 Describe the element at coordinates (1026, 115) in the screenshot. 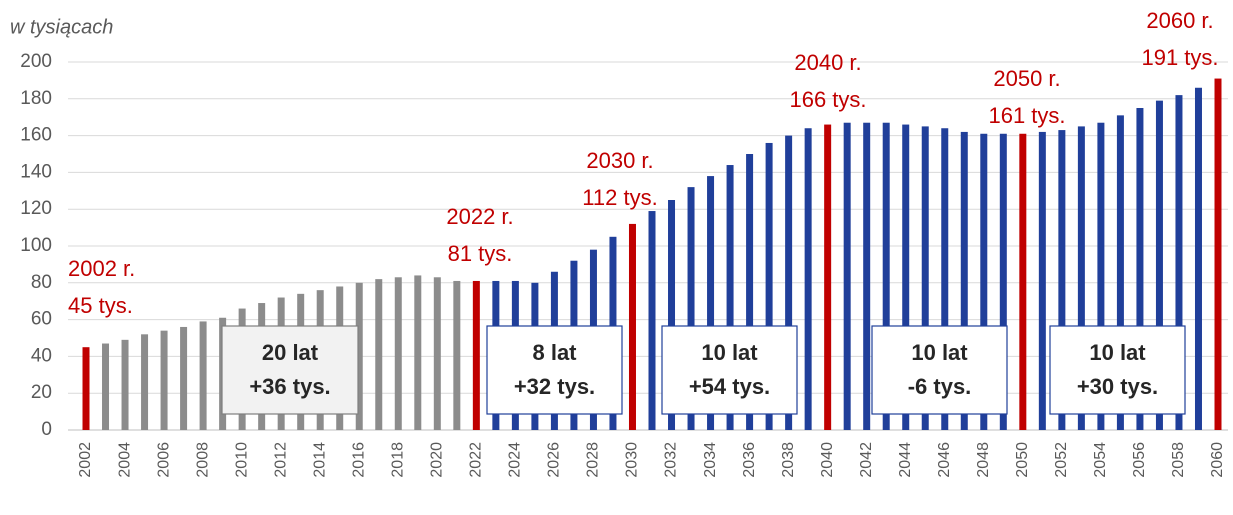

I see `annotation: 161 tys.` at that location.